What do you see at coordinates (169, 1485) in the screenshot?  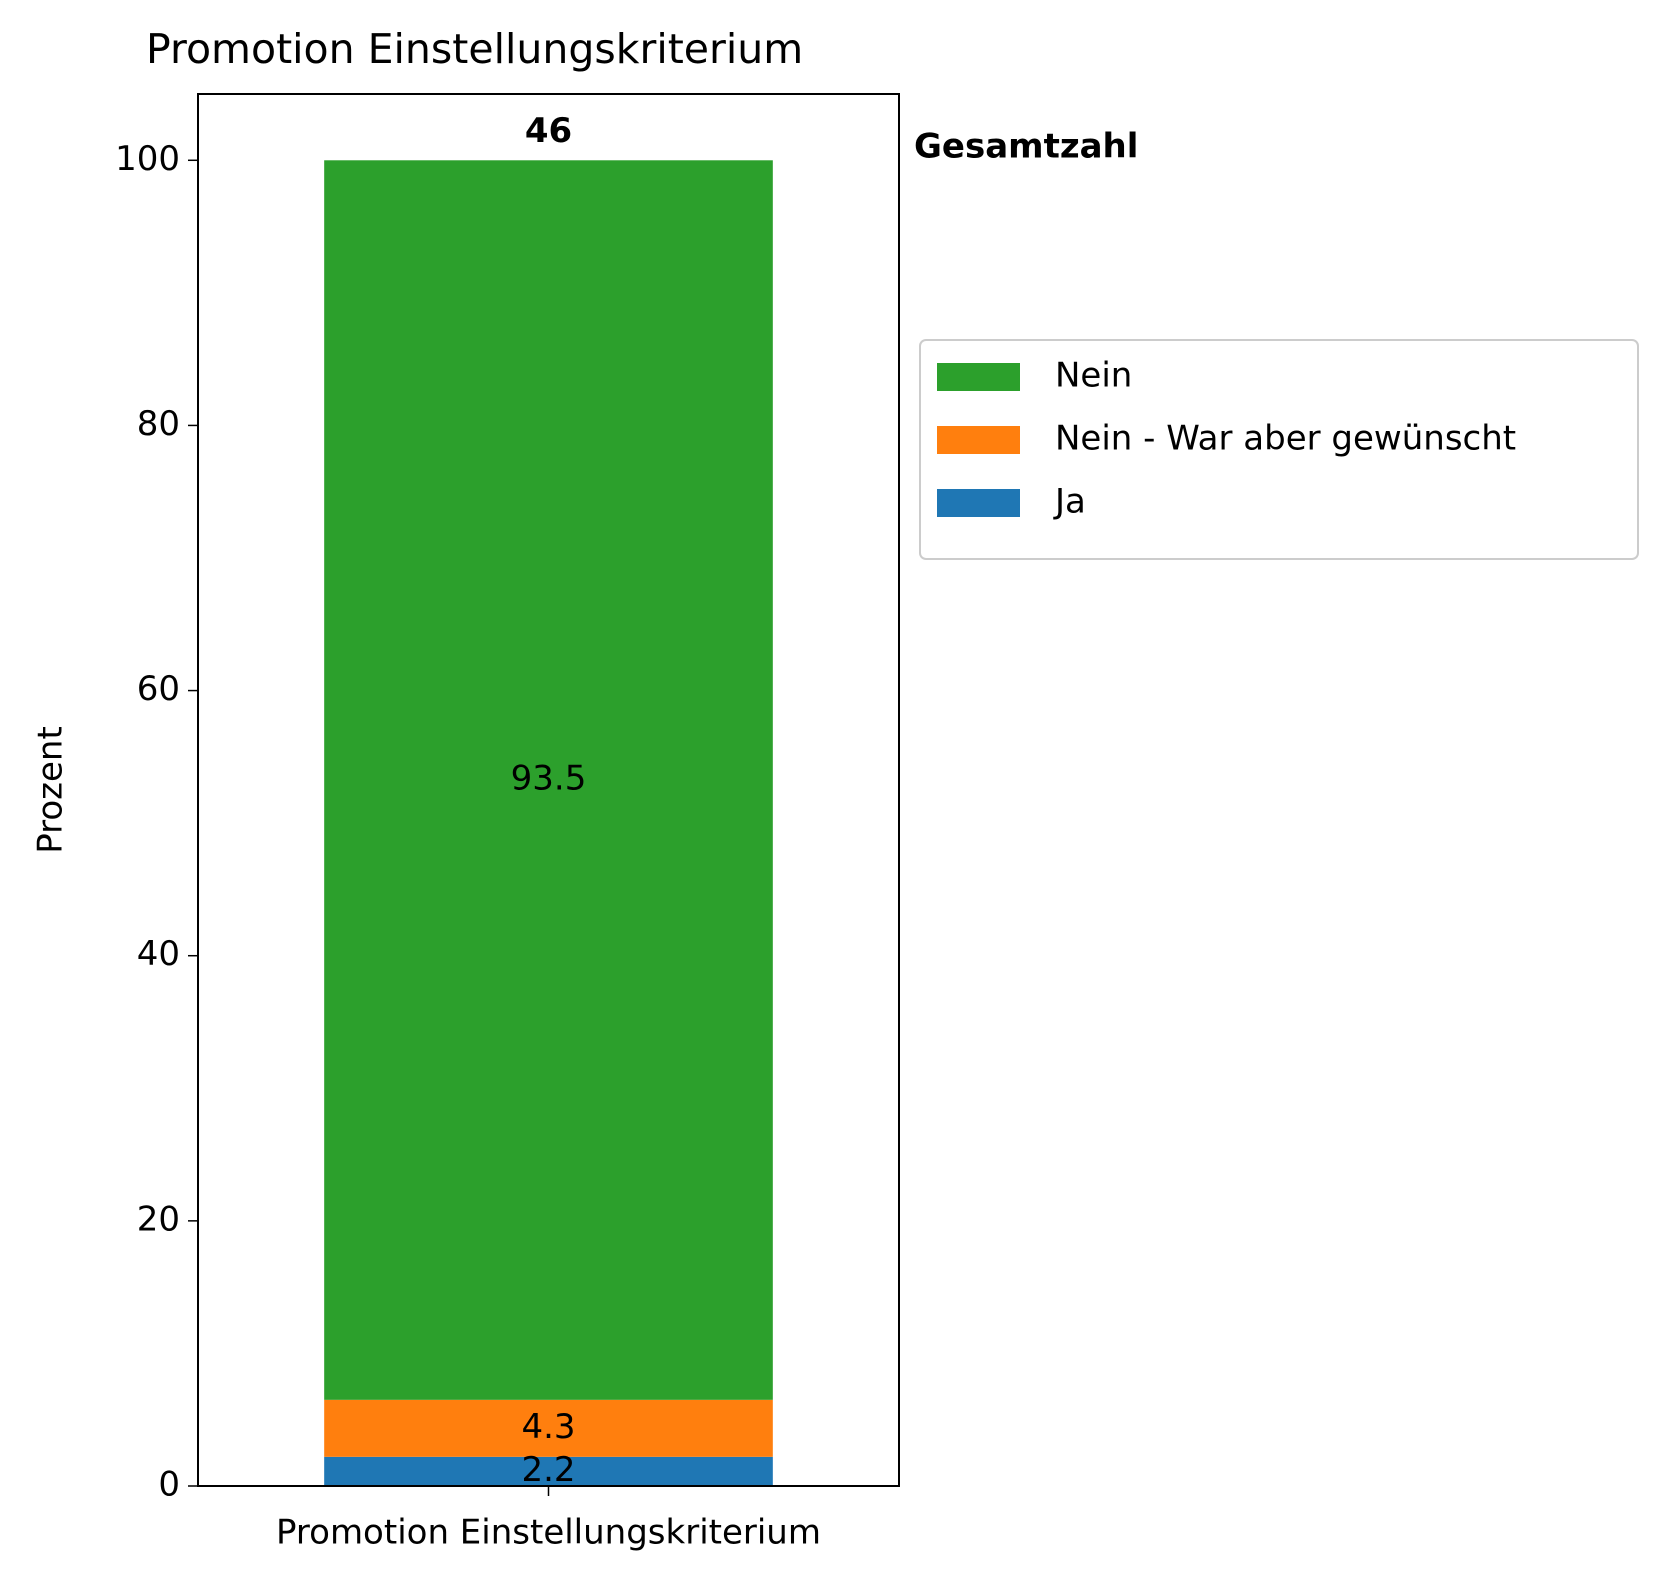 I see `y-tick-label: 0` at bounding box center [169, 1485].